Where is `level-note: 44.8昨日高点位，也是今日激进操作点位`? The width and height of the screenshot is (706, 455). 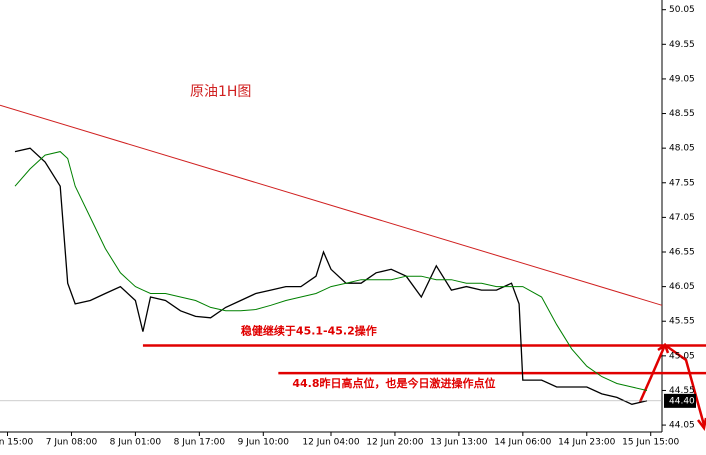 level-note: 44.8昨日高点位，也是今日激进操作点位 is located at coordinates (393, 383).